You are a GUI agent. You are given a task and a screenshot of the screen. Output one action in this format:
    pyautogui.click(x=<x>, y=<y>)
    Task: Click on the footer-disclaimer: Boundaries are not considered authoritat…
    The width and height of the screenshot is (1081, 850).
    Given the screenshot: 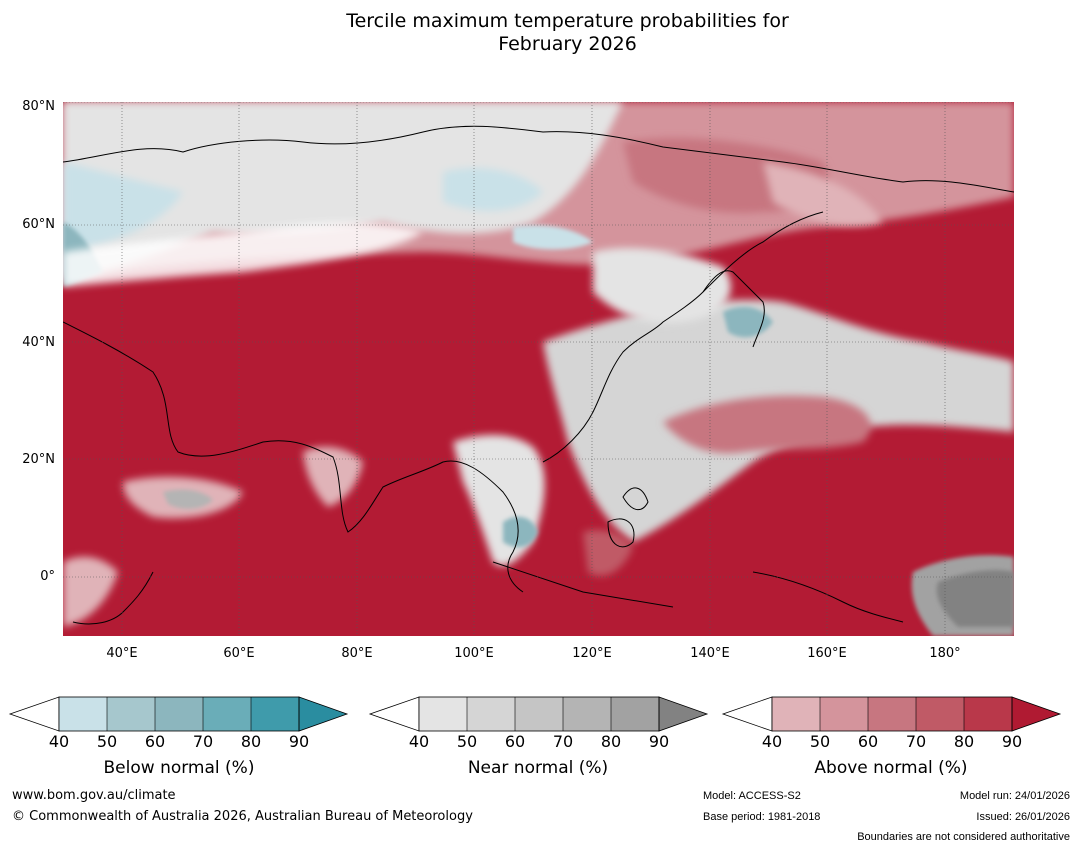 What is the action you would take?
    pyautogui.click(x=963, y=837)
    